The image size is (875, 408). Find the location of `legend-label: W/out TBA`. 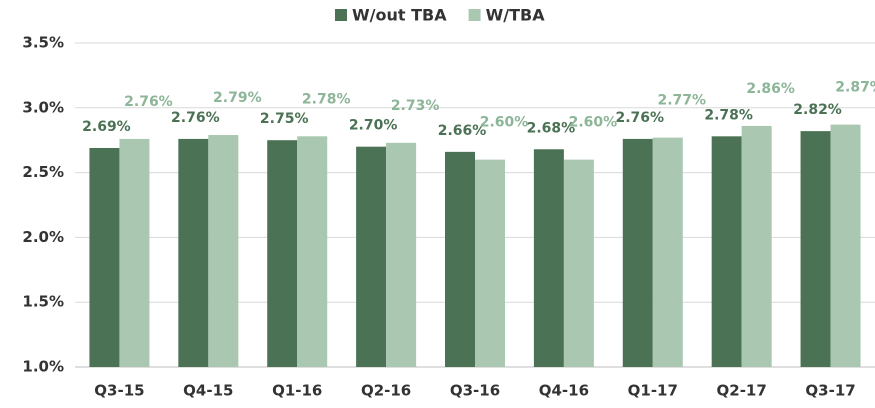

legend-label: W/out TBA is located at coordinates (399, 15).